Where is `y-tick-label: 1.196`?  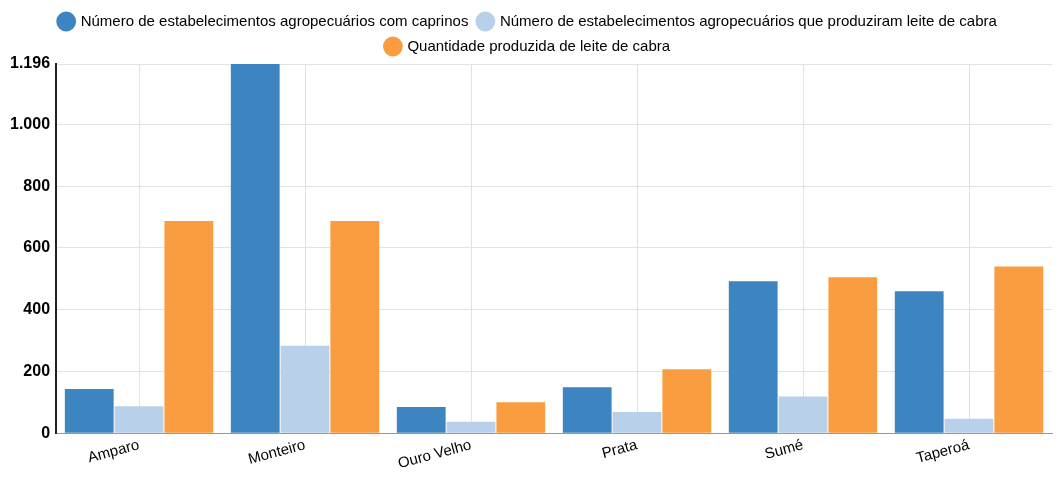
y-tick-label: 1.196 is located at coordinates (30, 63).